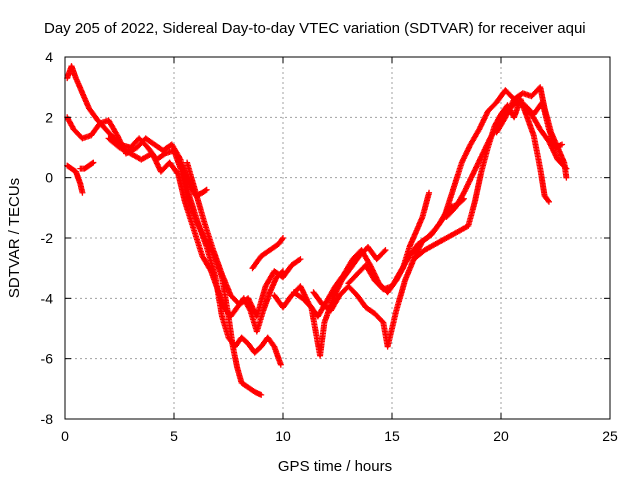 The width and height of the screenshot is (640, 480). Describe the element at coordinates (47, 419) in the screenshot. I see `y-tick-label: -8` at that location.